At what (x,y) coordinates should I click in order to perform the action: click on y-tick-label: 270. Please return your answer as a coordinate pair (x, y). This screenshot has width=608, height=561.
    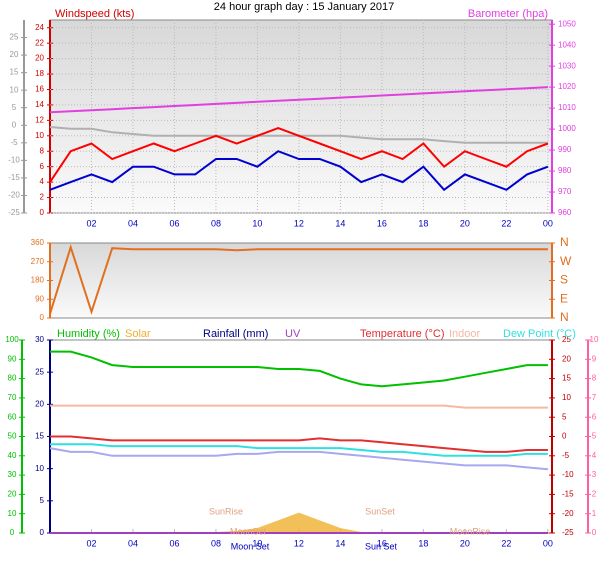
    Looking at the image, I should click on (38, 261).